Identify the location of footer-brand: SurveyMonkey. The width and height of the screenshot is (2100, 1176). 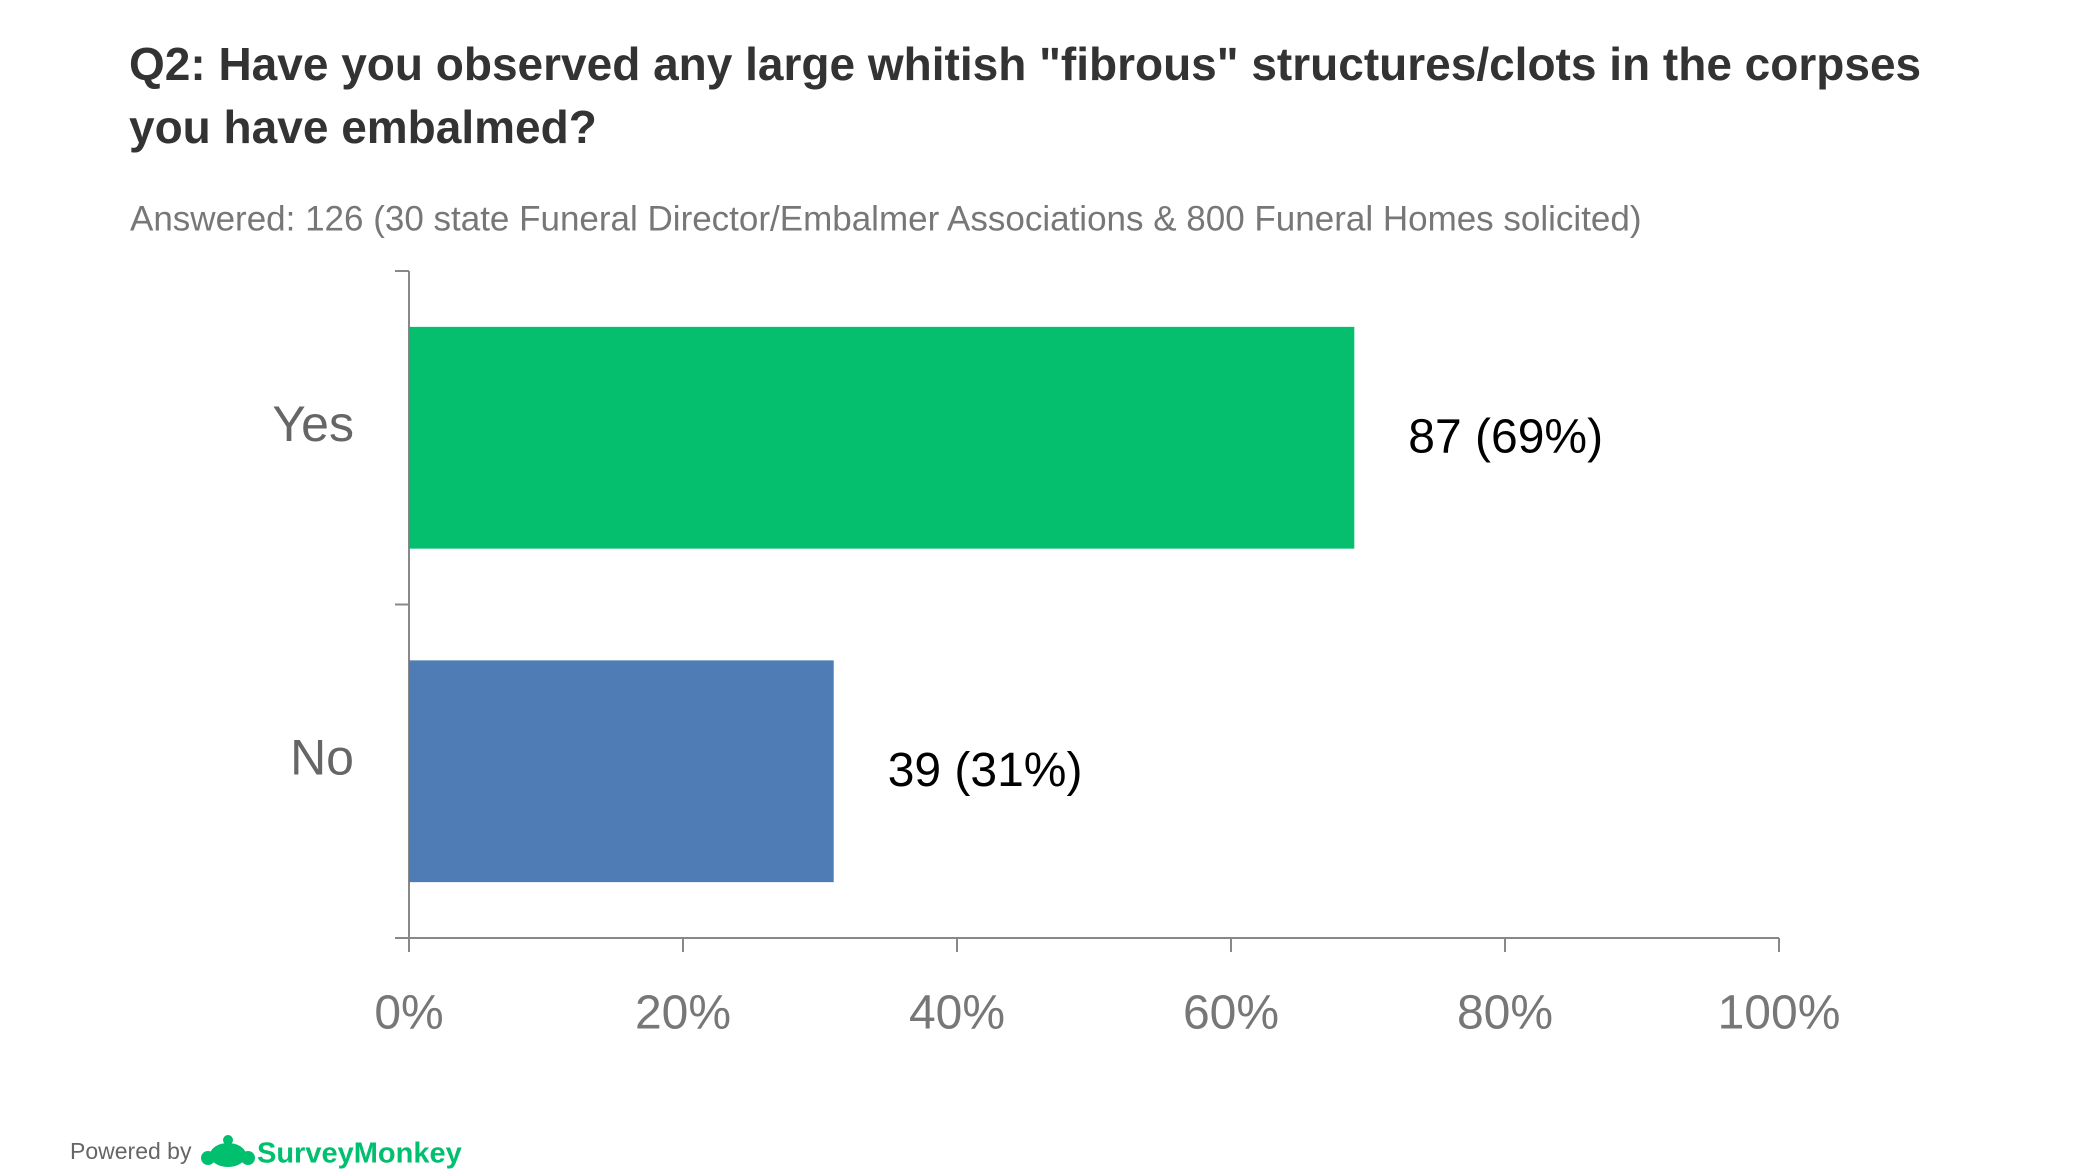
(359, 1154).